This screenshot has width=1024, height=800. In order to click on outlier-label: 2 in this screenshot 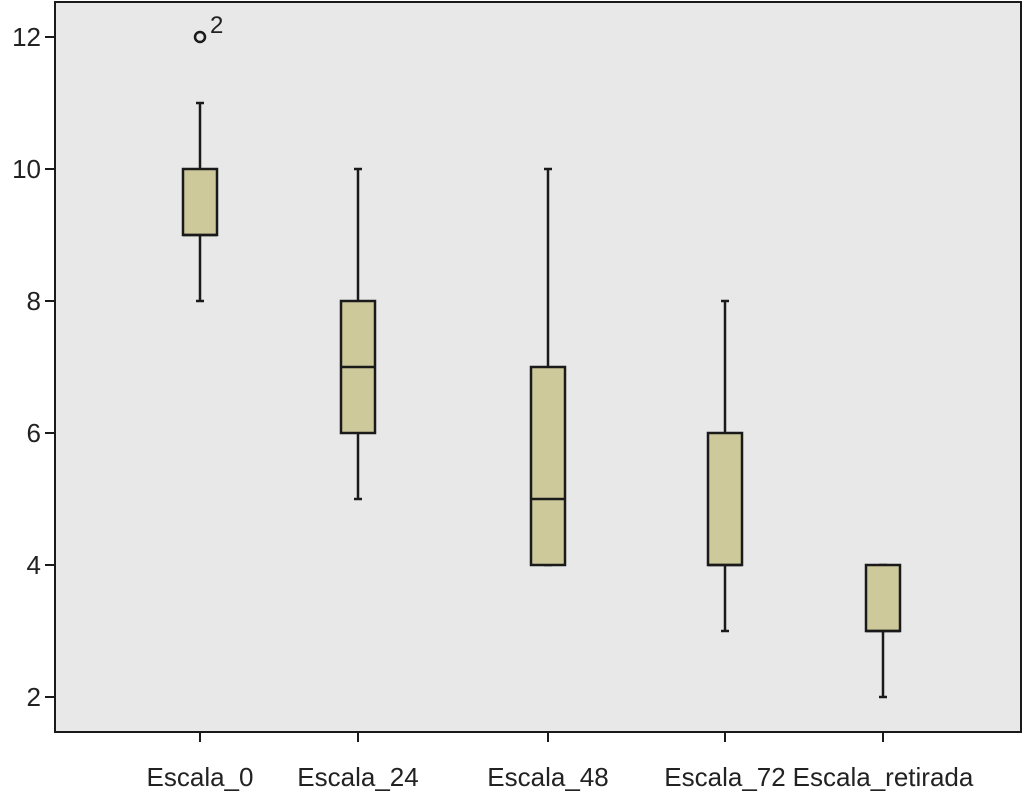, I will do `click(216, 25)`.